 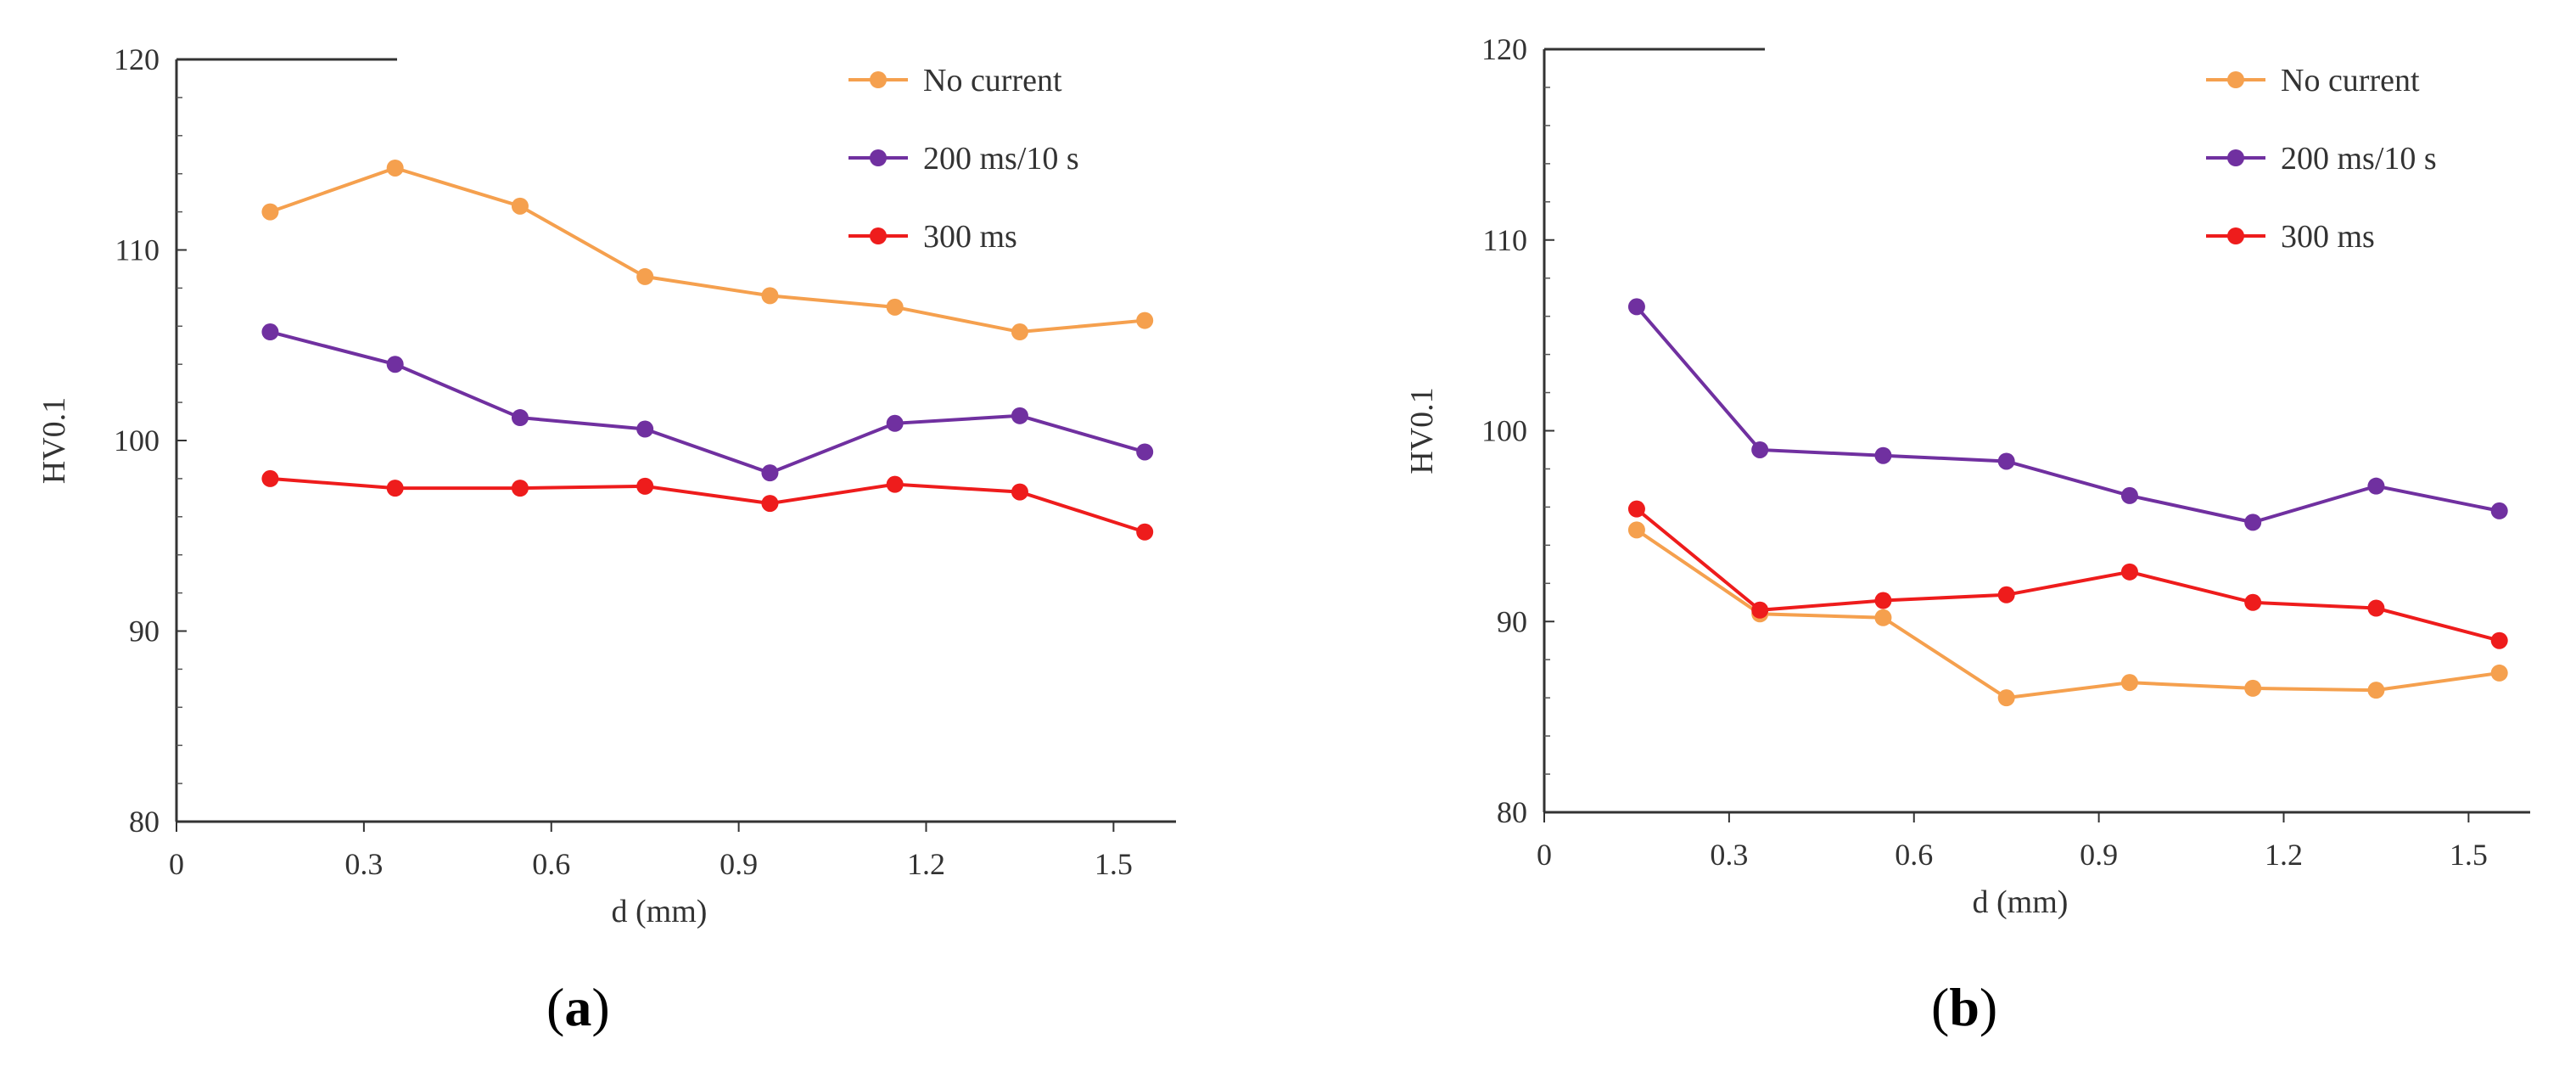 I want to click on series-no-current, so click(x=708, y=250).